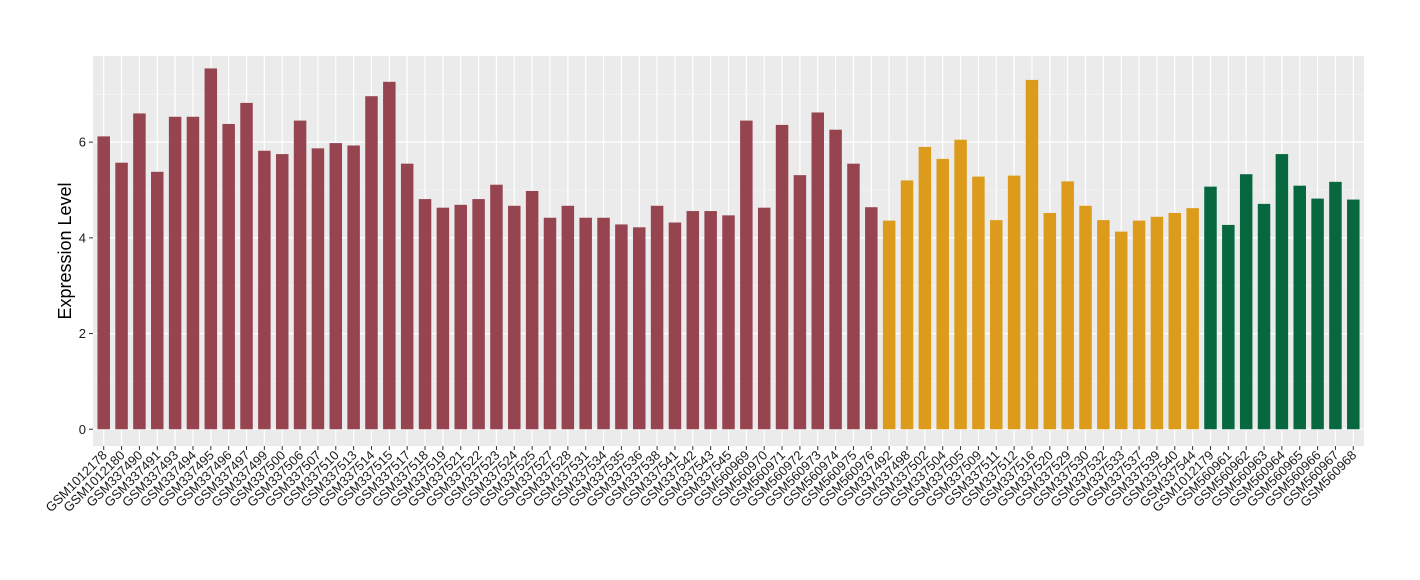 Image resolution: width=1420 pixels, height=580 pixels. Describe the element at coordinates (710, 320) in the screenshot. I see `bar-GSM337543` at that location.